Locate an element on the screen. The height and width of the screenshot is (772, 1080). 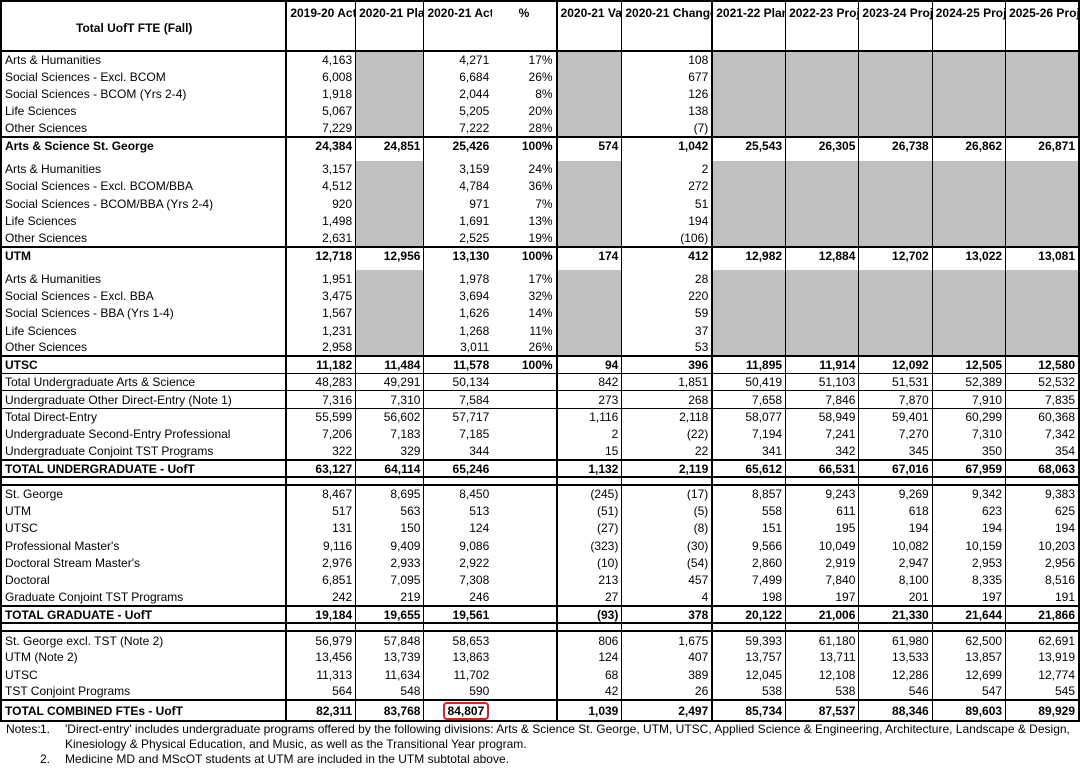
table-cell: 174 is located at coordinates (589, 255).